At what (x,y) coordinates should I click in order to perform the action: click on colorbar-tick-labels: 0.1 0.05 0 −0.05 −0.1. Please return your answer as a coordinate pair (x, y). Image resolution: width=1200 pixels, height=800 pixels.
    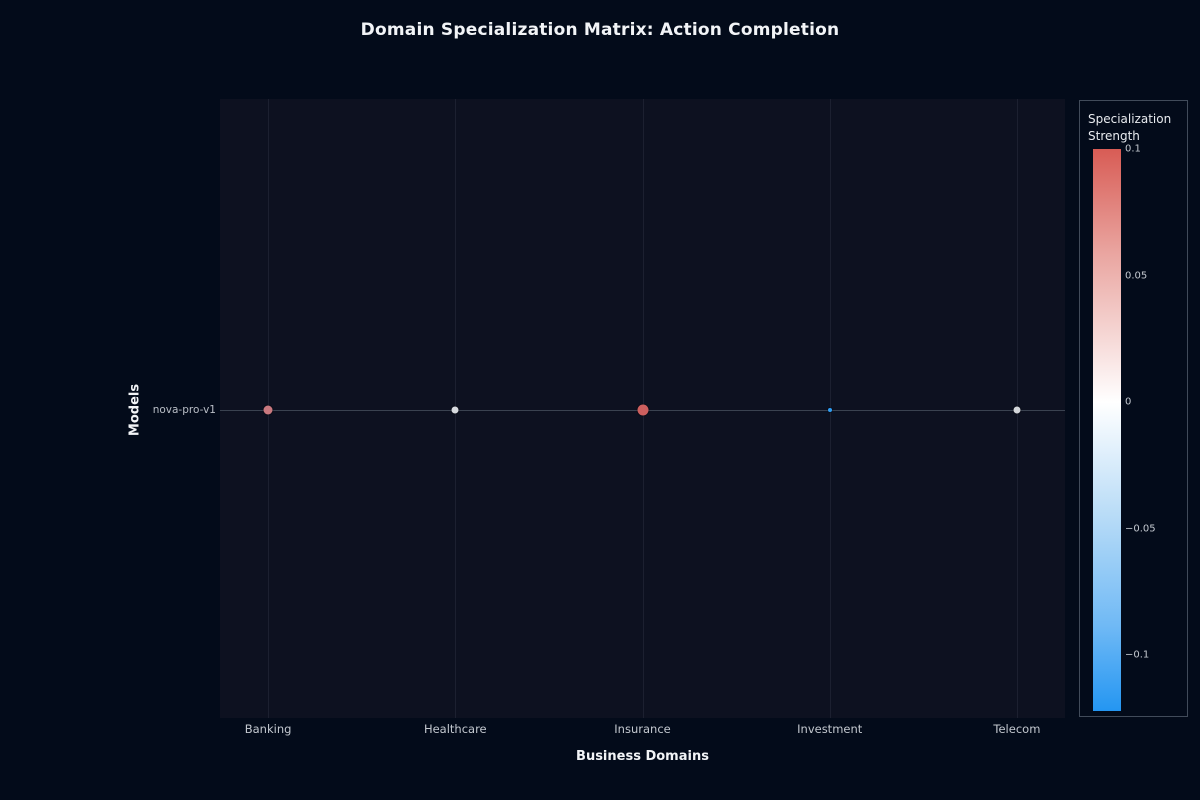
    Looking at the image, I should click on (1155, 427).